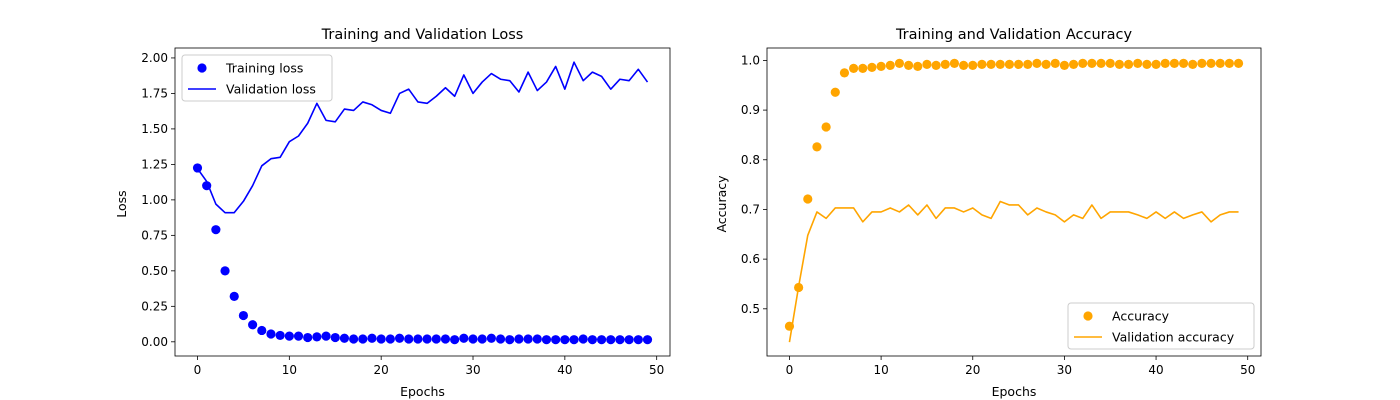  I want to click on y-tick-label: 0.25, so click(154, 306).